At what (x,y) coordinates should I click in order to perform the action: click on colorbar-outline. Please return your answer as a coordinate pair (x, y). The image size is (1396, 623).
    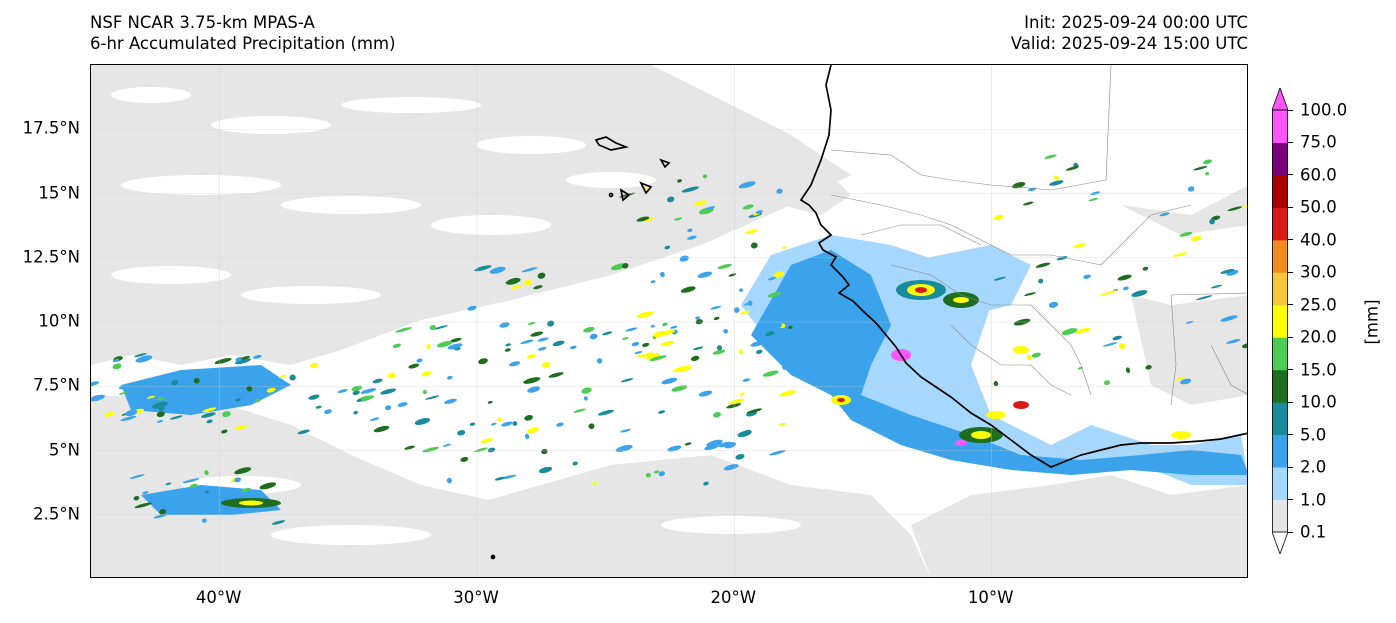
    Looking at the image, I should click on (1280, 321).